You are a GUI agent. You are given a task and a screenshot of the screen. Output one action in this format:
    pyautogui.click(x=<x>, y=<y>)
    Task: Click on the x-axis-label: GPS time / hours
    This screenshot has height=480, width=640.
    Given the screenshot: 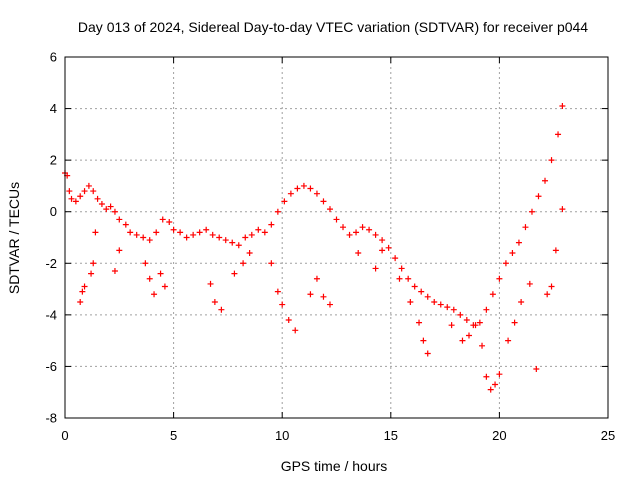 What is the action you would take?
    pyautogui.click(x=334, y=466)
    